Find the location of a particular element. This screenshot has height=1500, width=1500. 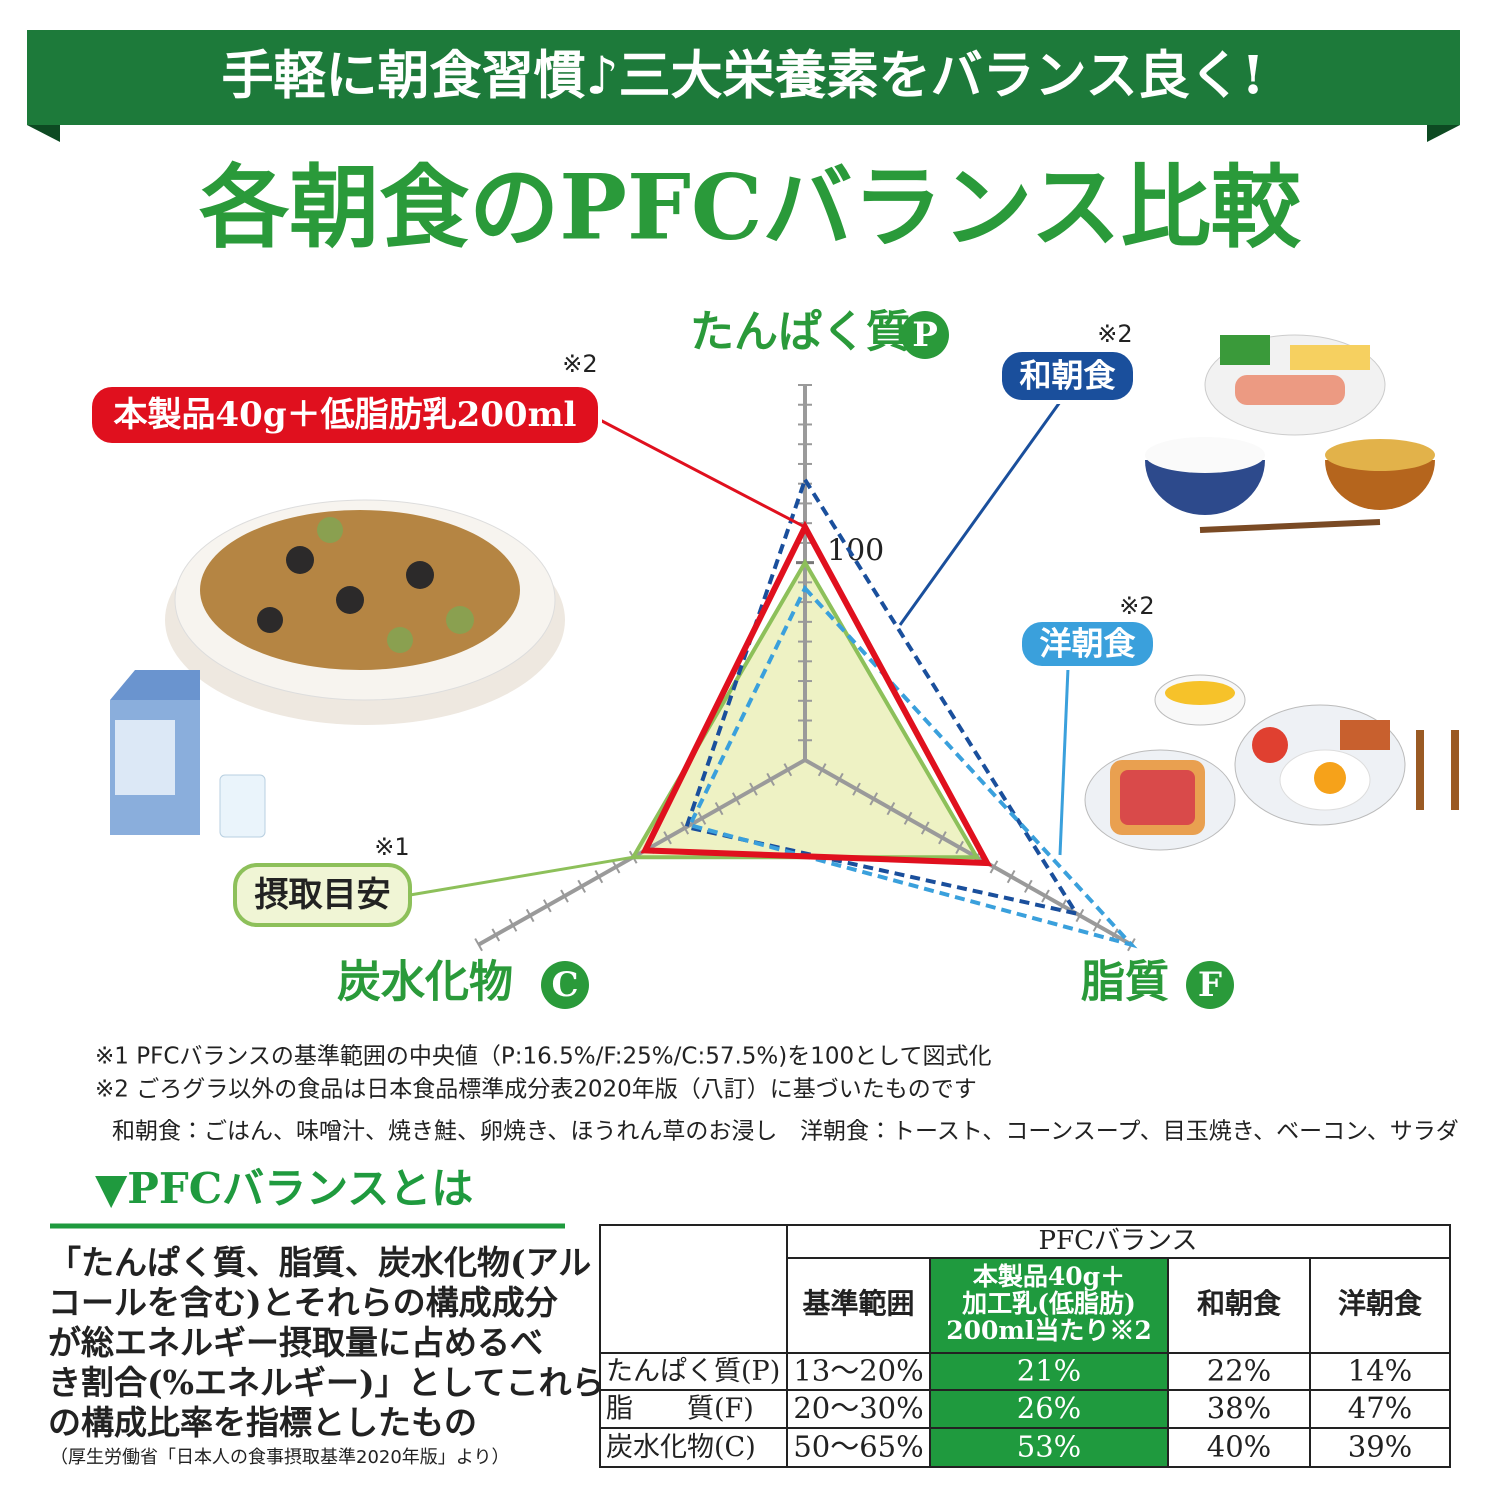

definition-line: の構成比率を指標としたもの is located at coordinates (262, 1422).